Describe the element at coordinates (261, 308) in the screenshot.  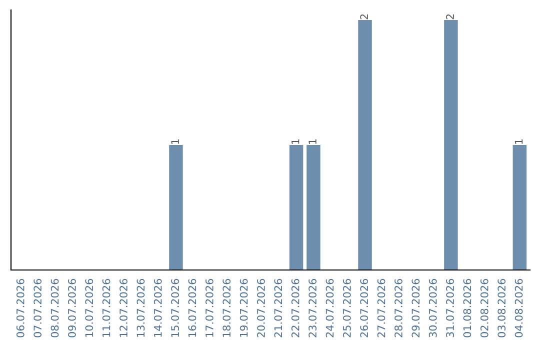
I see `x-tick-label: 20.07.2026` at that location.